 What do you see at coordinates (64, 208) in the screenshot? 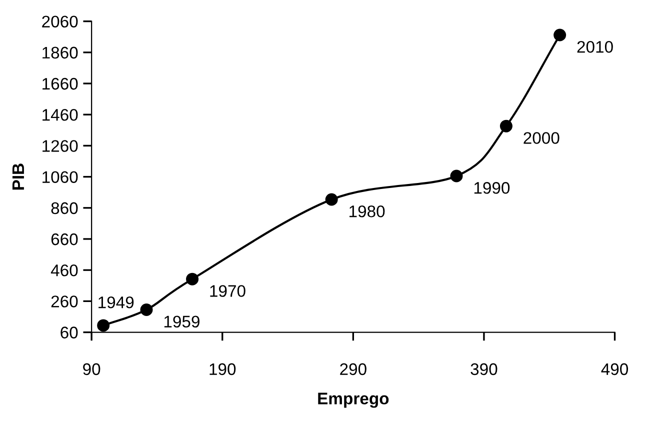
I see `y-tick-label: 860` at bounding box center [64, 208].